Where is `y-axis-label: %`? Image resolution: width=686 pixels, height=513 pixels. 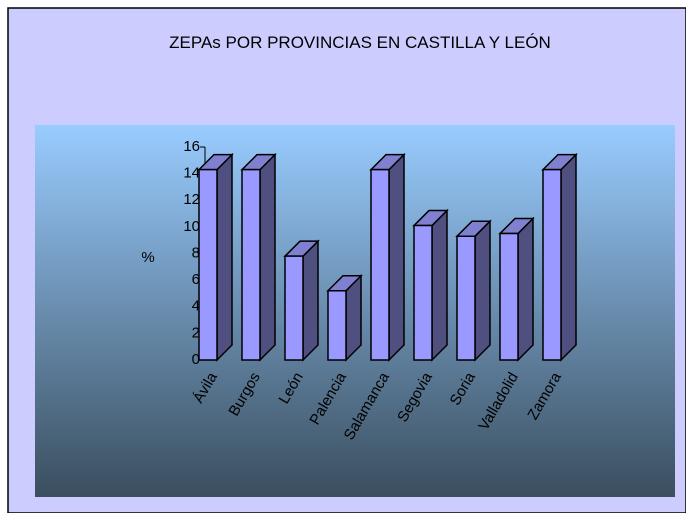
y-axis-label: % is located at coordinates (147, 257).